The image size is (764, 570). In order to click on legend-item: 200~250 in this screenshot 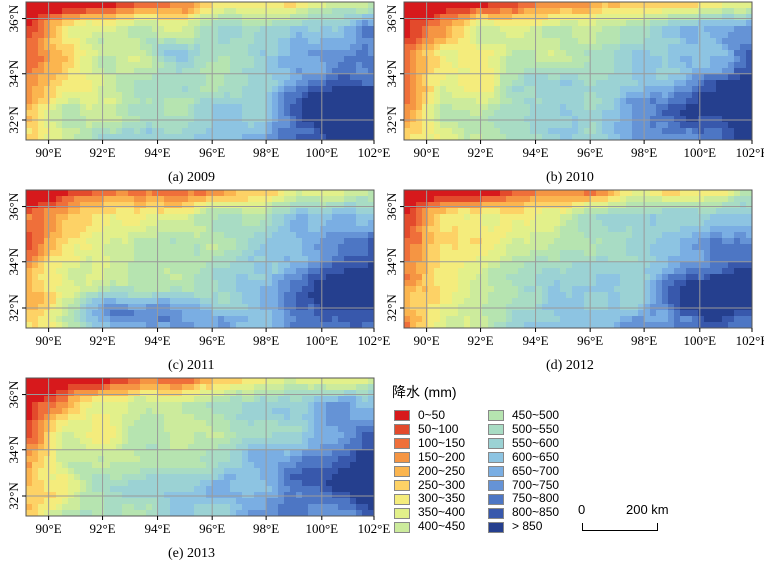, I will do `click(429, 471)`.